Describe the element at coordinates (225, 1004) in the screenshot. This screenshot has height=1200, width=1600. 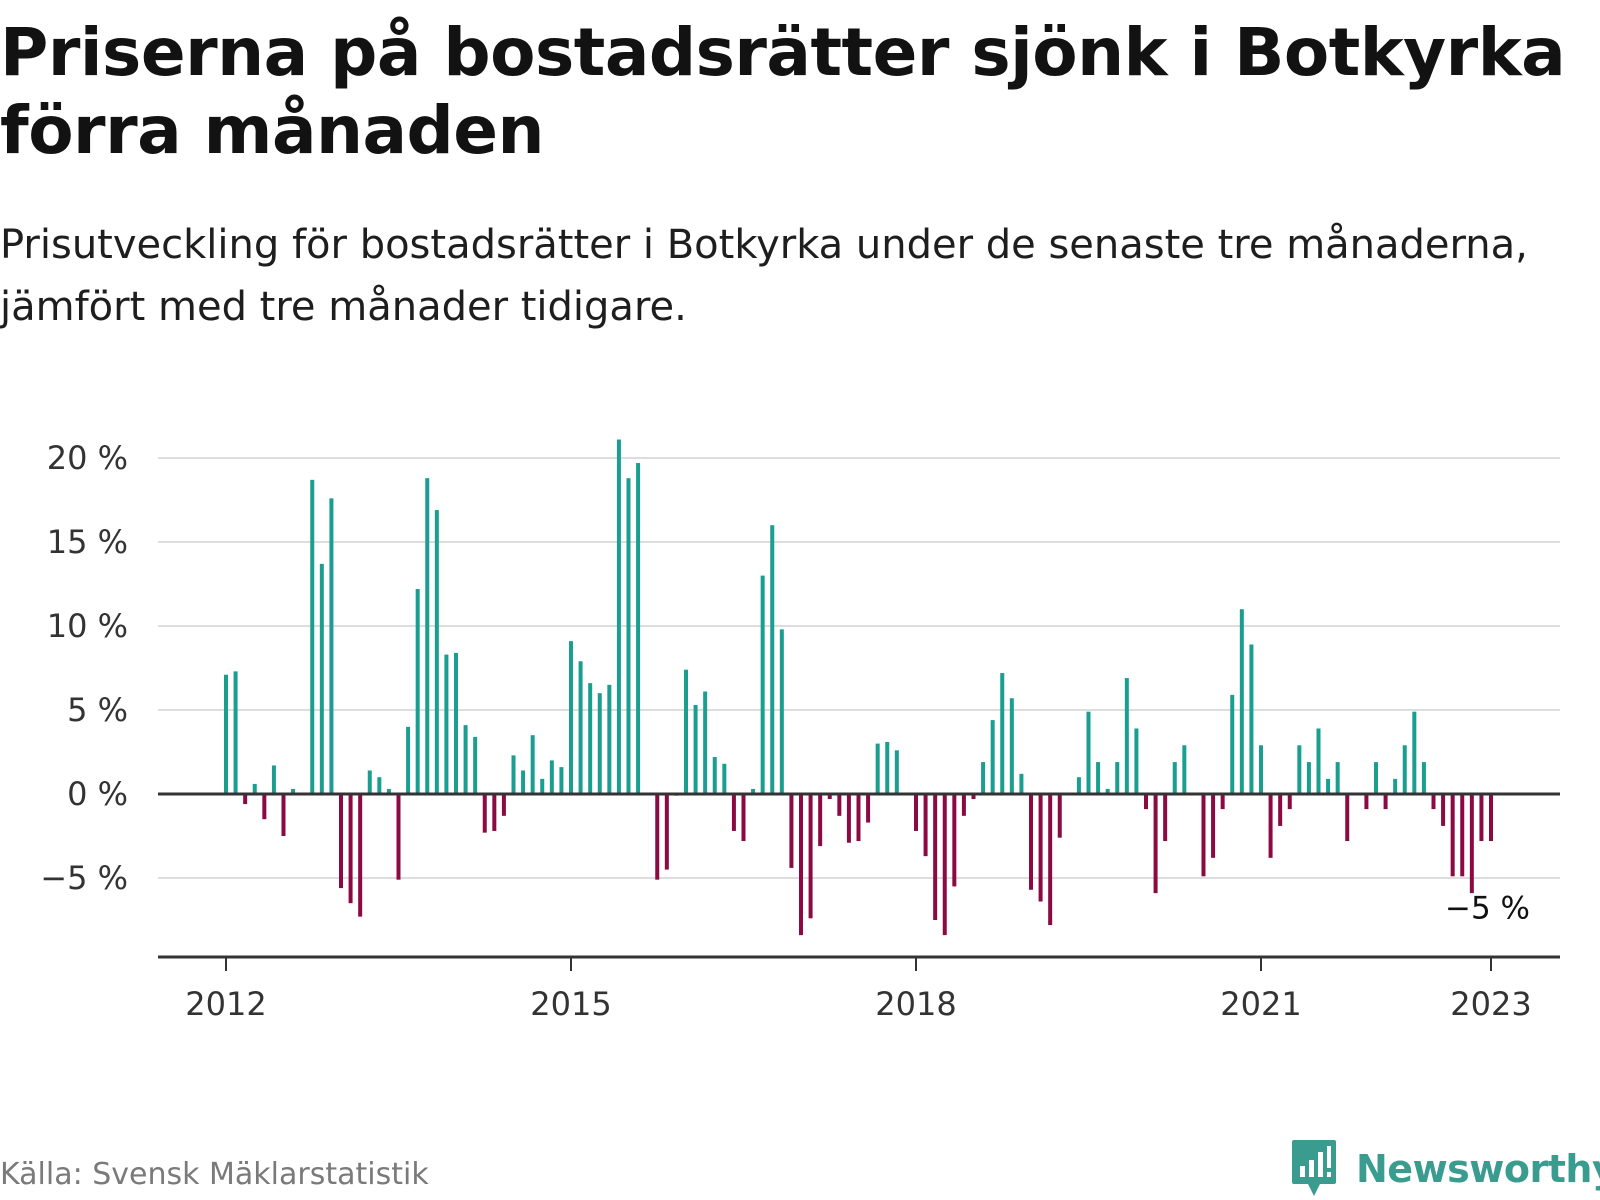
I see `x-tick-label: 2012` at that location.